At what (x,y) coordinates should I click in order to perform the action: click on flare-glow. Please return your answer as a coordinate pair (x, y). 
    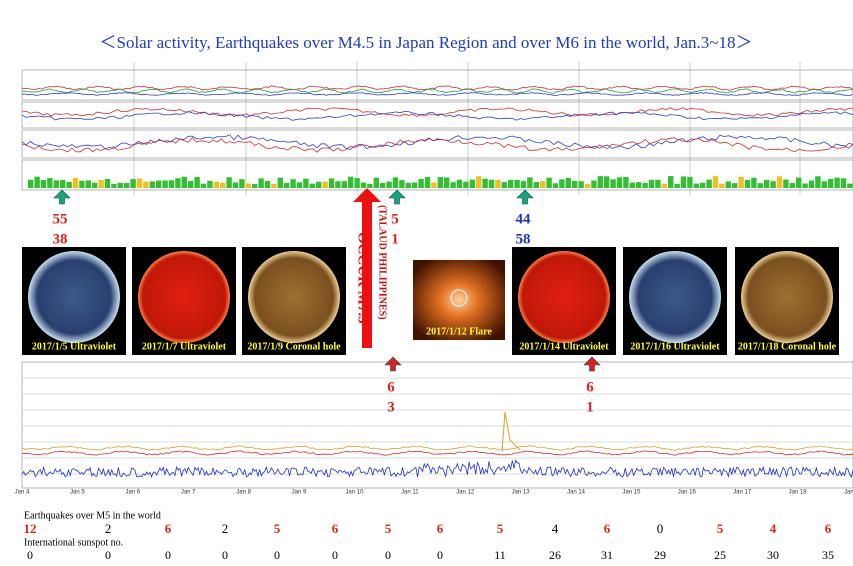
    Looking at the image, I should click on (459, 300).